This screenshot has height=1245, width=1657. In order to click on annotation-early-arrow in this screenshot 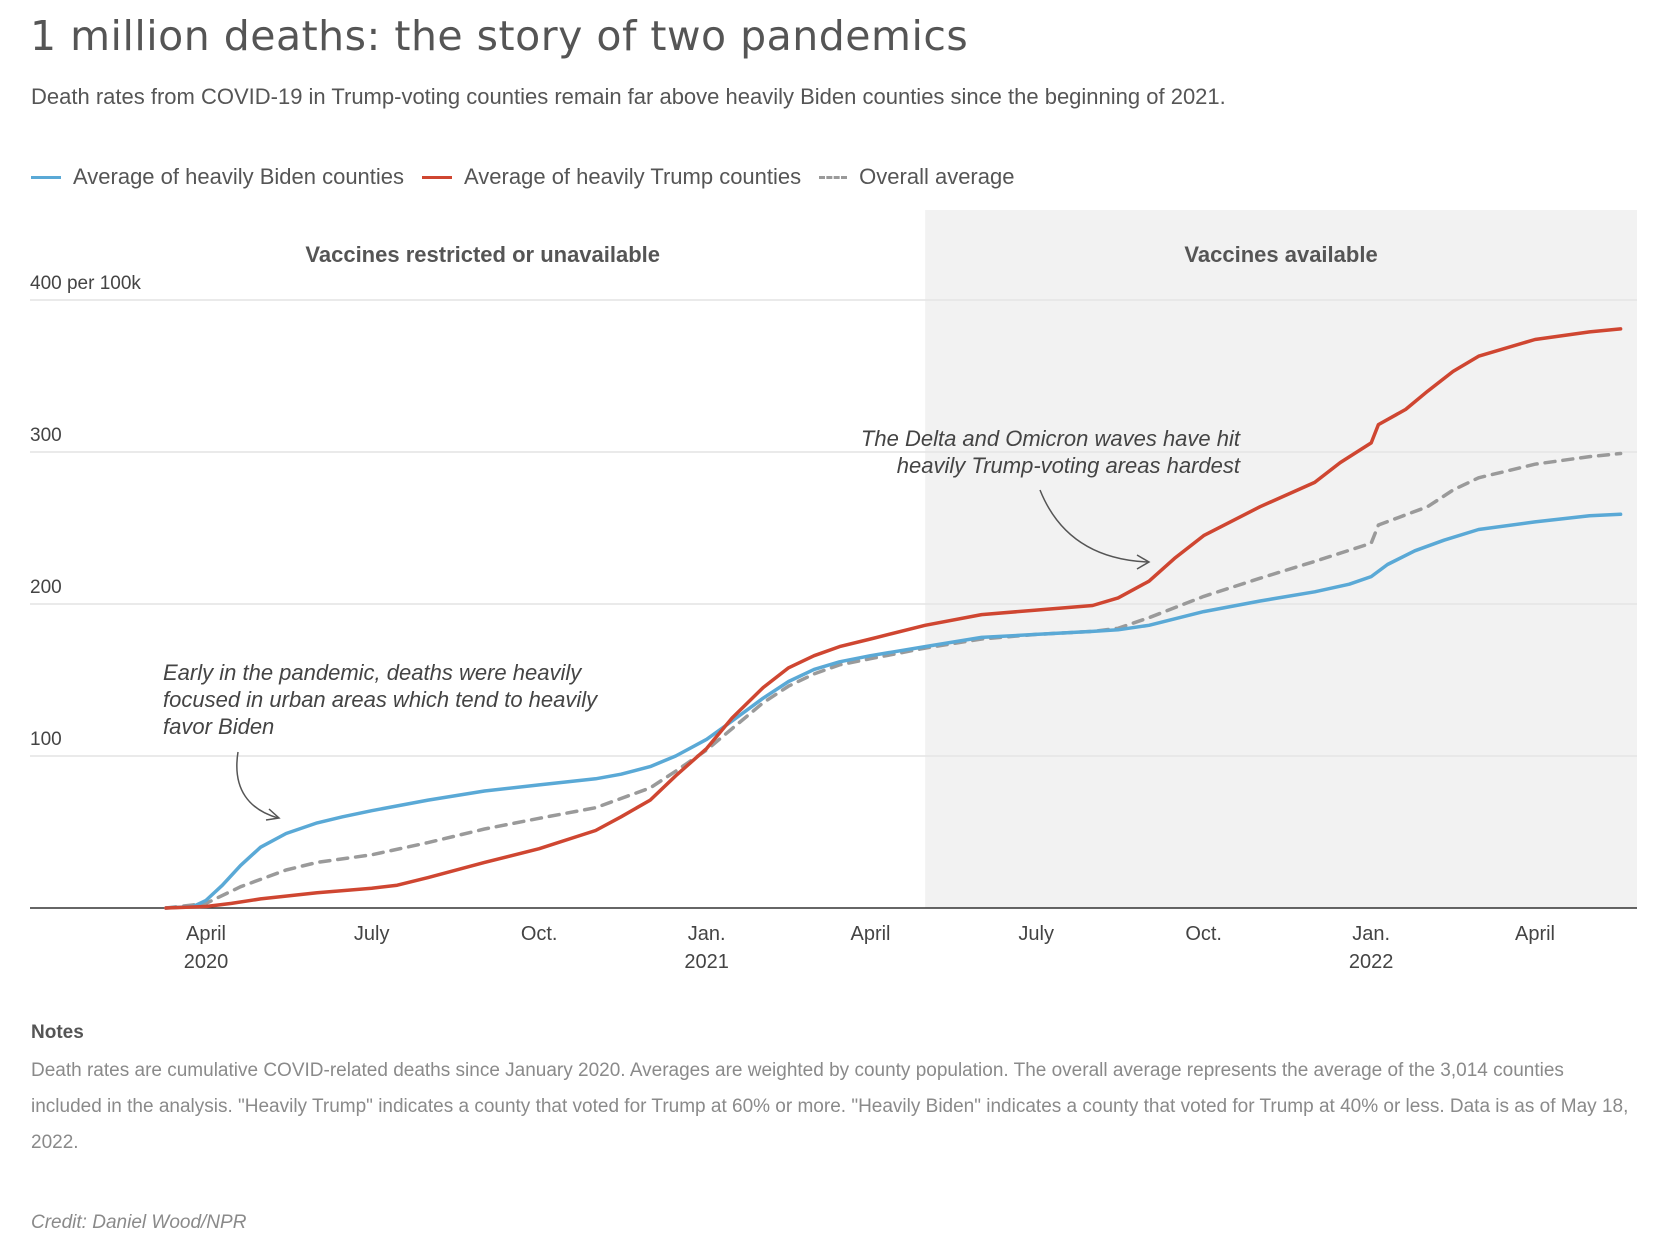, I will do `click(257, 785)`.